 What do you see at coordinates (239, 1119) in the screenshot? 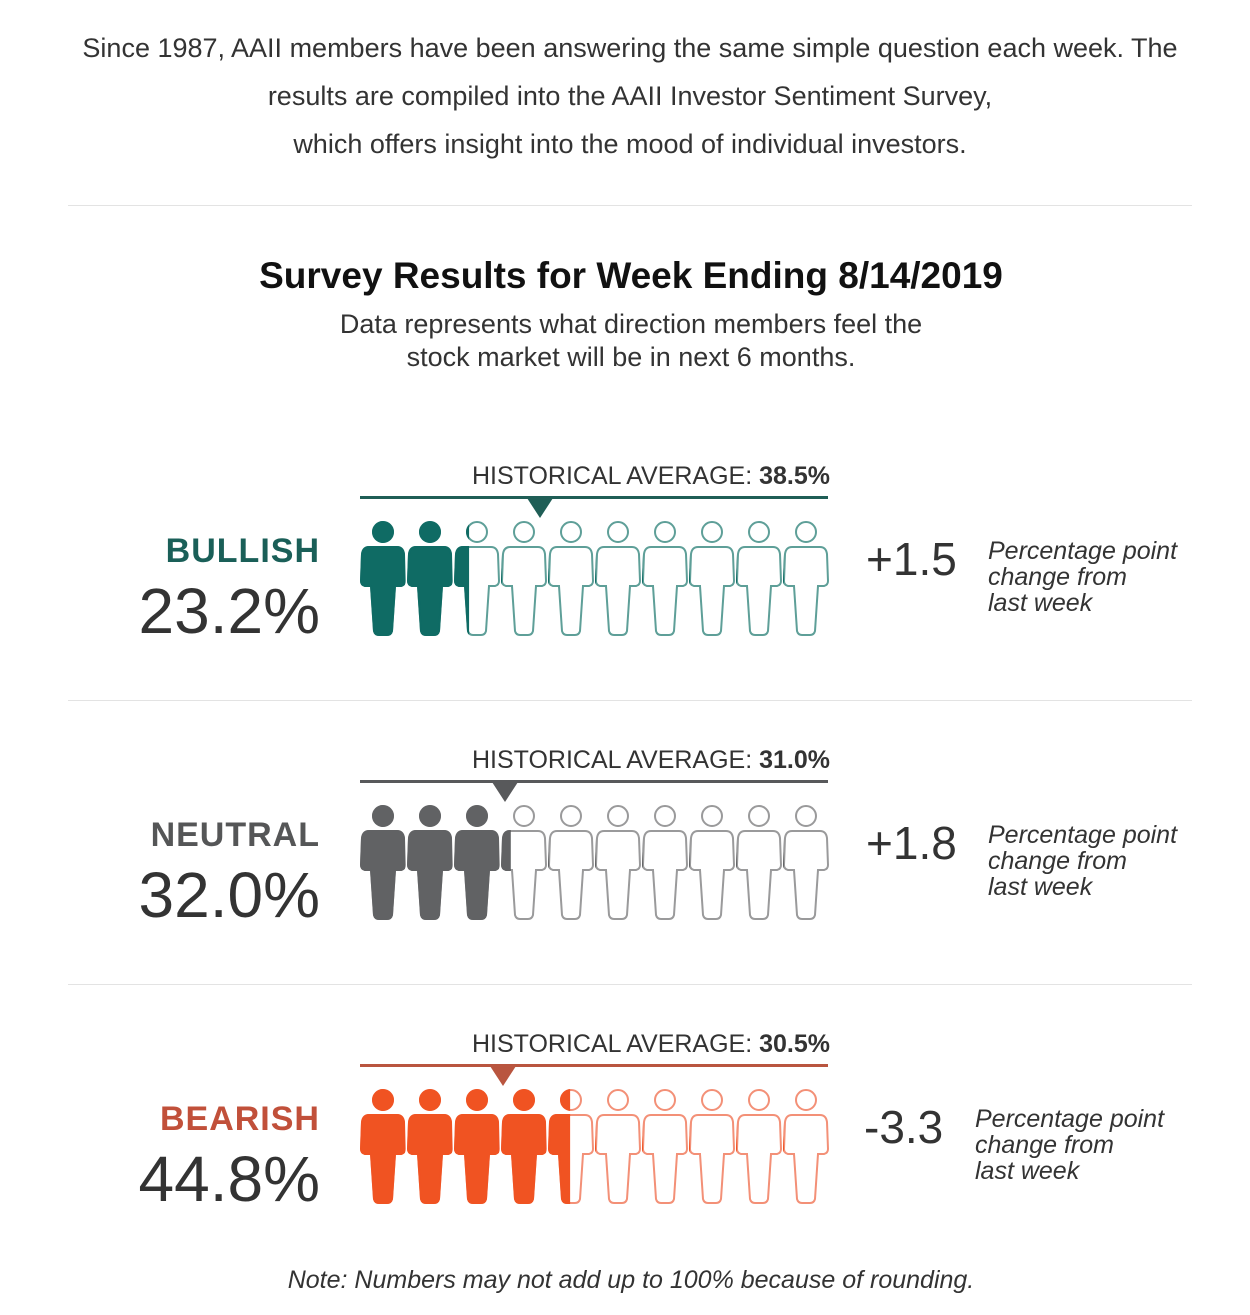
I see `sentiment-label: BEARISH` at bounding box center [239, 1119].